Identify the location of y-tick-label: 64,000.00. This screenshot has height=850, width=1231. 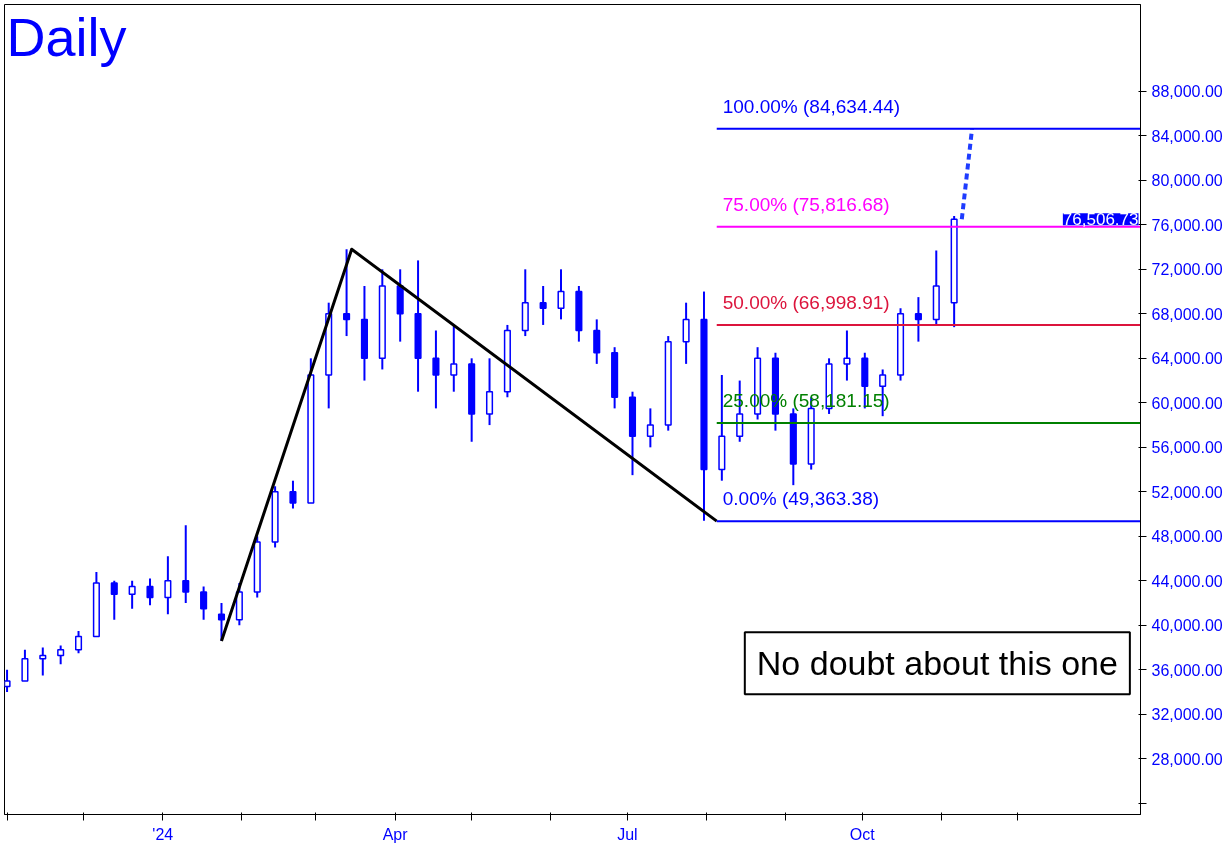
(1187, 359).